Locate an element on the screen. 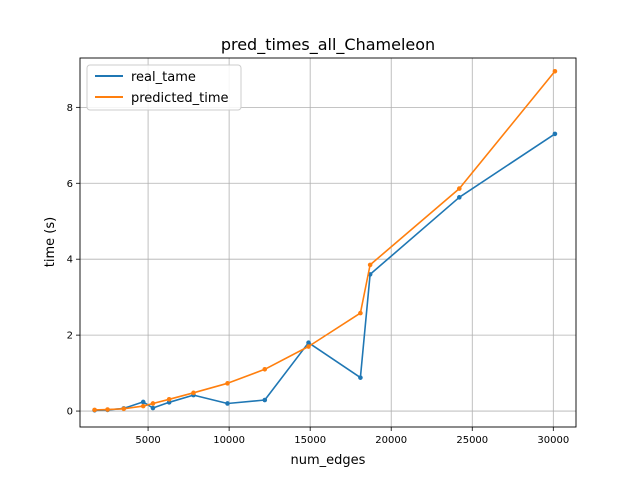  y-tick-label: 6 is located at coordinates (70, 184).